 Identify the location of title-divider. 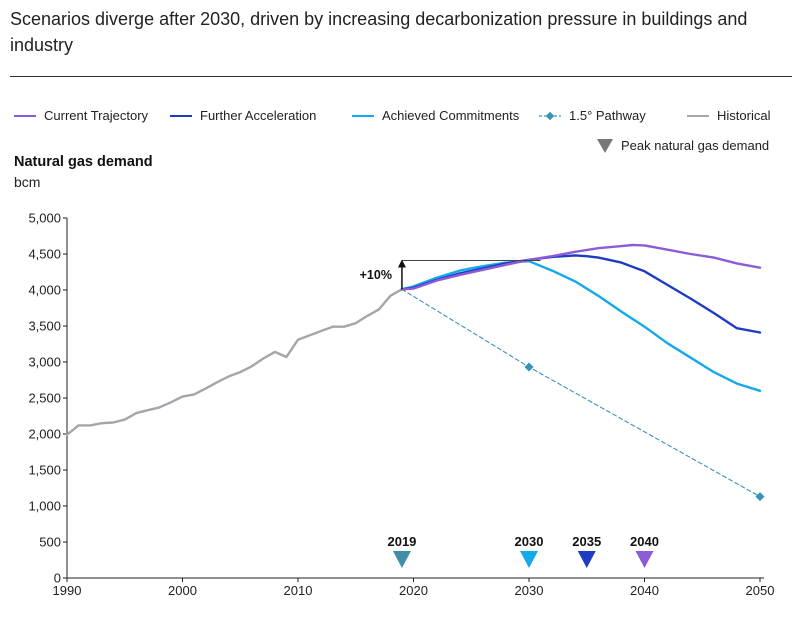
(401, 76).